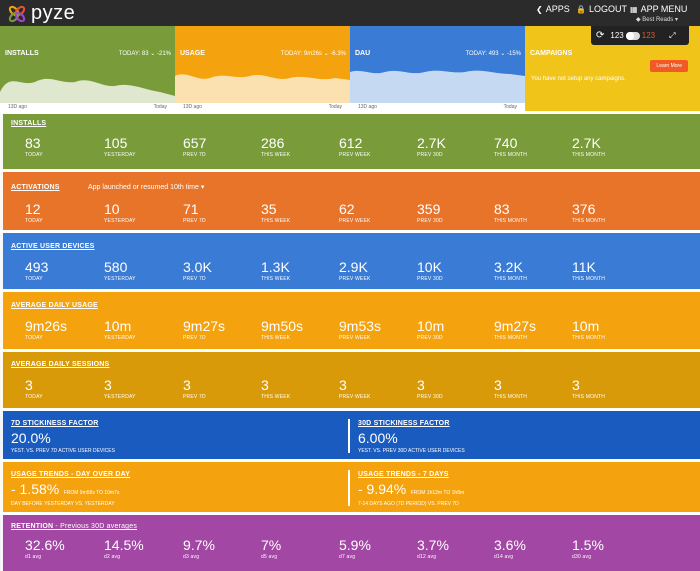 The width and height of the screenshot is (700, 571). I want to click on stat-value: 10m, so click(431, 326).